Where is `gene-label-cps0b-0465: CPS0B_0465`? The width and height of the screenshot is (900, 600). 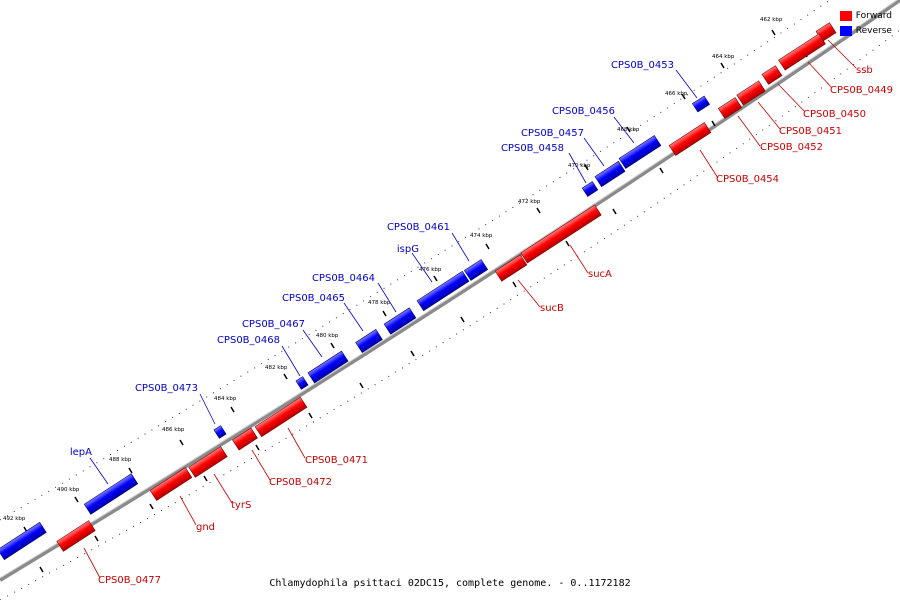 gene-label-cps0b-0465: CPS0B_0465 is located at coordinates (313, 298).